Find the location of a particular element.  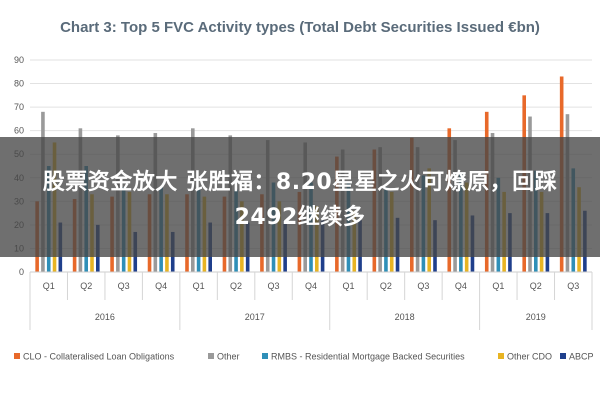

legend-label: CLO - Collateralised Loan Obligations is located at coordinates (99, 357).